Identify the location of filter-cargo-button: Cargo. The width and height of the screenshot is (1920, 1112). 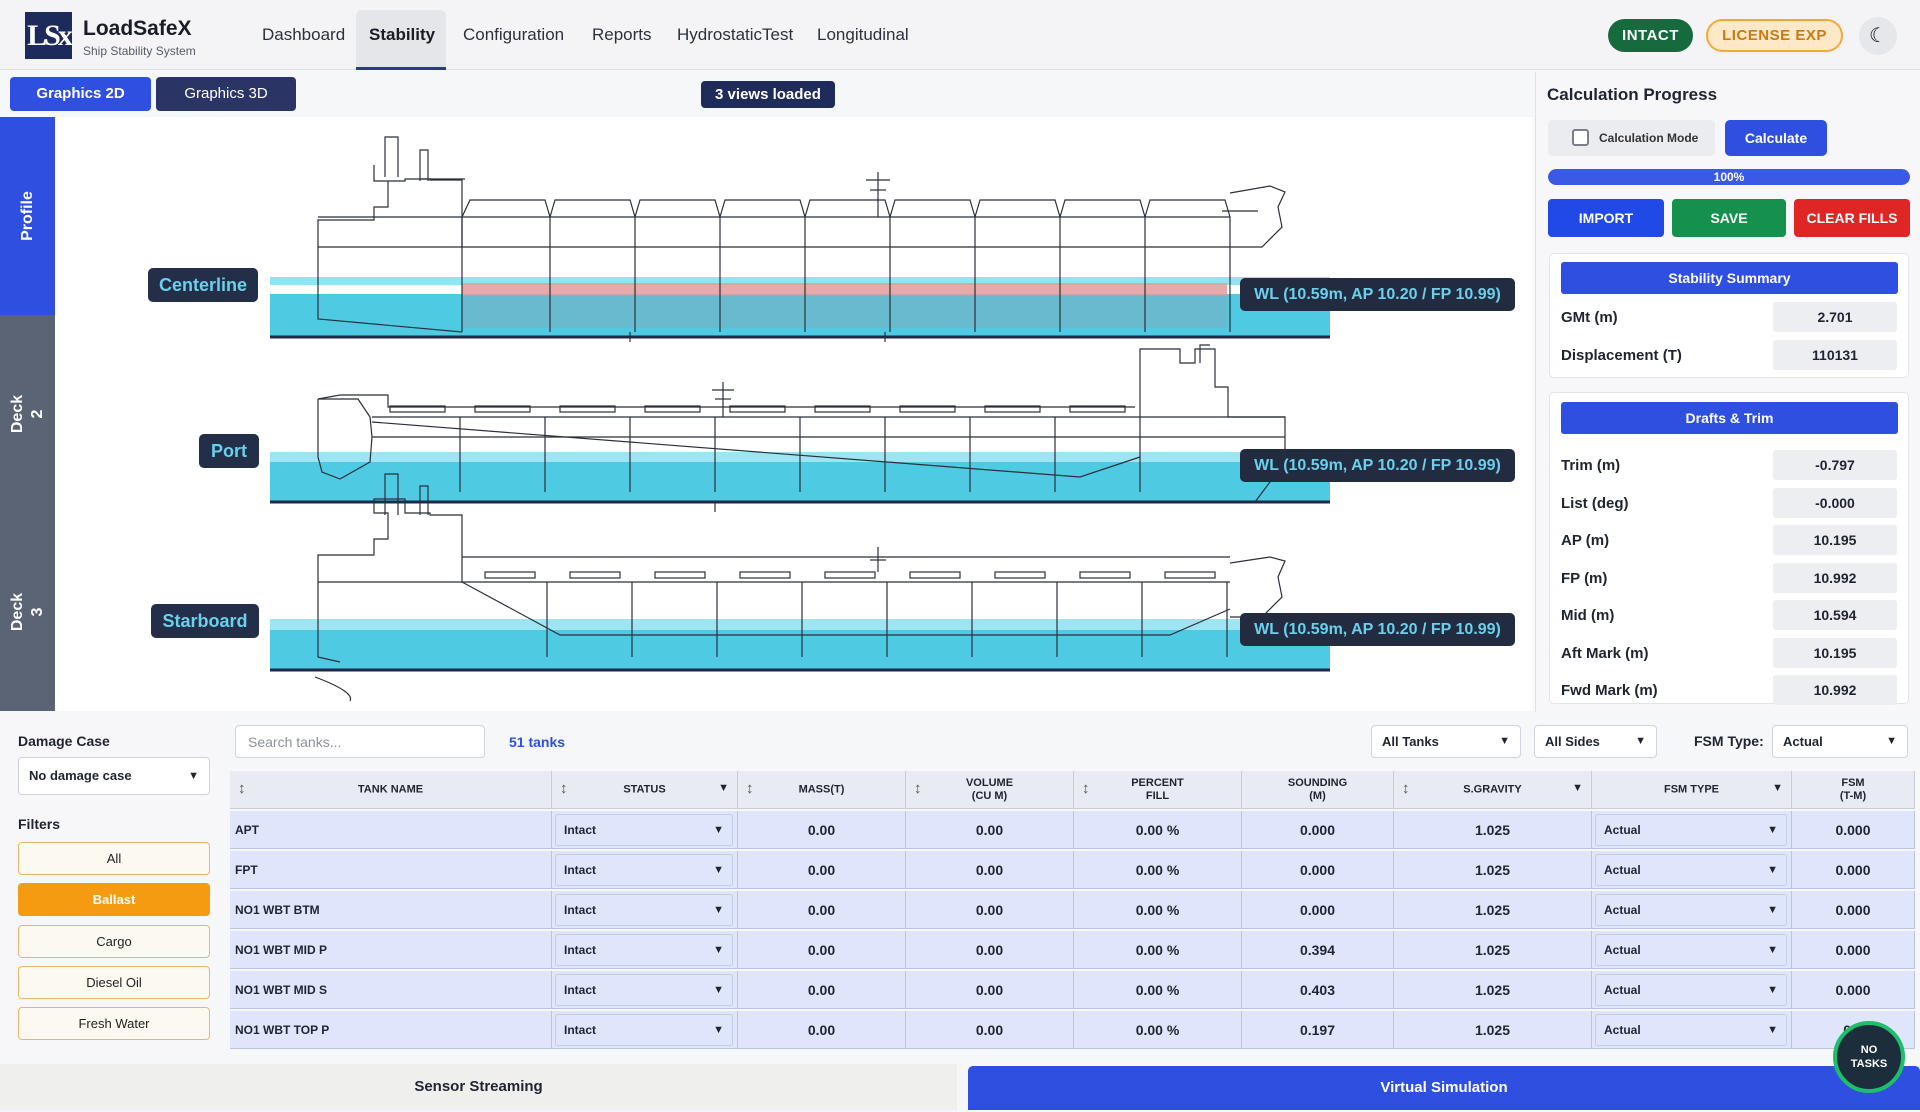
(114, 941).